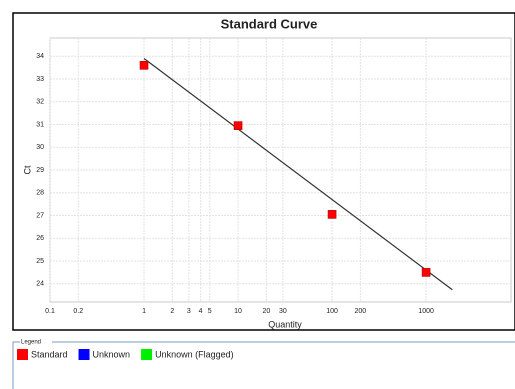  I want to click on y-tick-label: 31, so click(40, 124).